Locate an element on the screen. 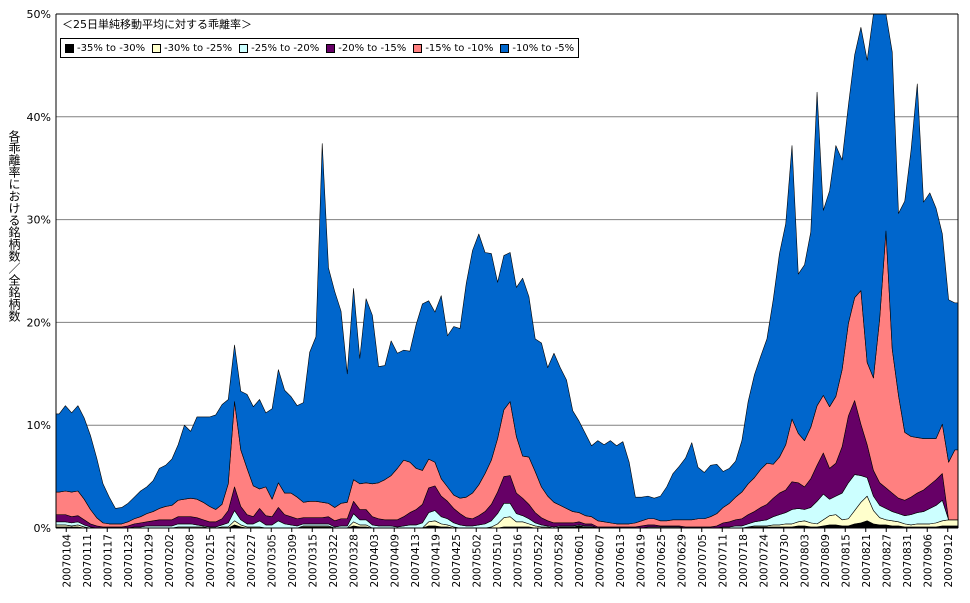 Image resolution: width=970 pixels, height=603 pixels. x-tick-label: 20070803 is located at coordinates (805, 560).